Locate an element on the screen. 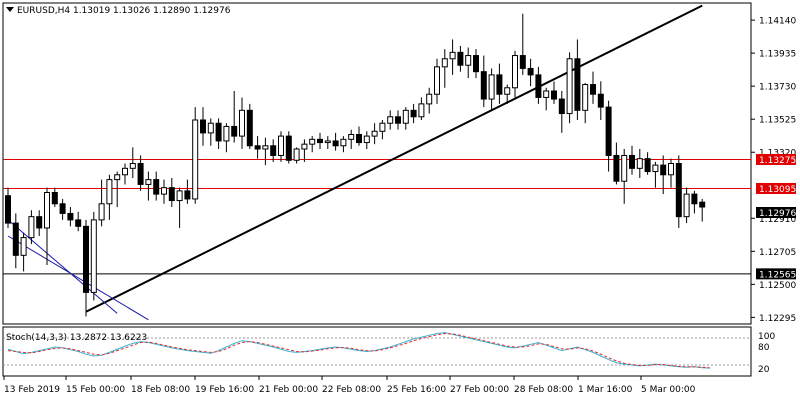 This screenshot has width=800, height=404. oscillator-level-100: 100 is located at coordinates (766, 337).